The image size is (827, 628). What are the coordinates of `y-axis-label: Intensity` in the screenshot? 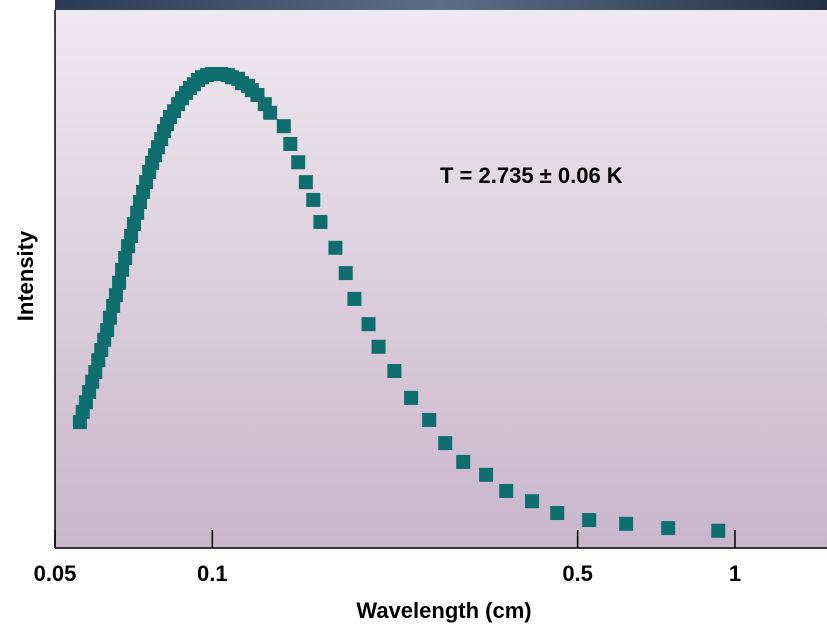 It's located at (25, 275).